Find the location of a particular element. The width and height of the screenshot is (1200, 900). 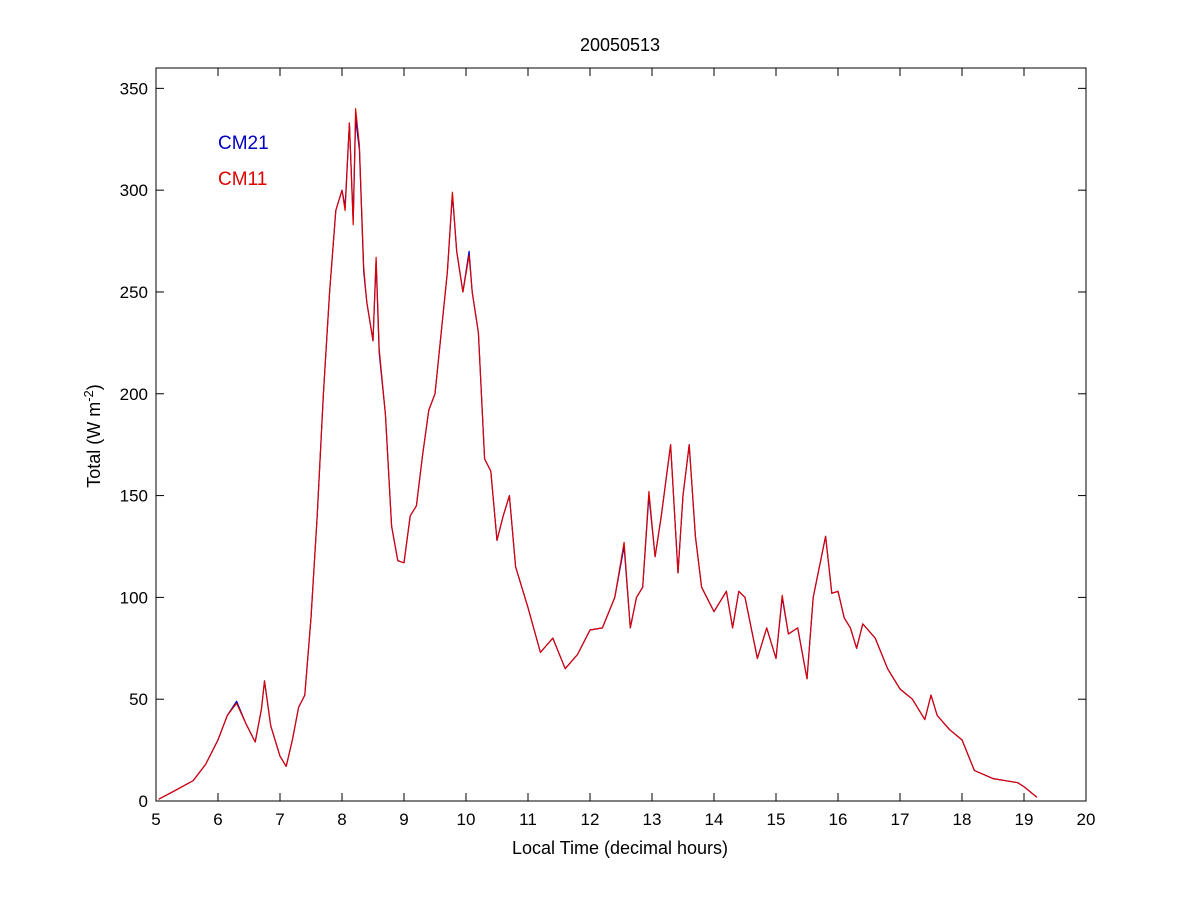

y-axis-label: Total (W m-2) is located at coordinates (92, 436).